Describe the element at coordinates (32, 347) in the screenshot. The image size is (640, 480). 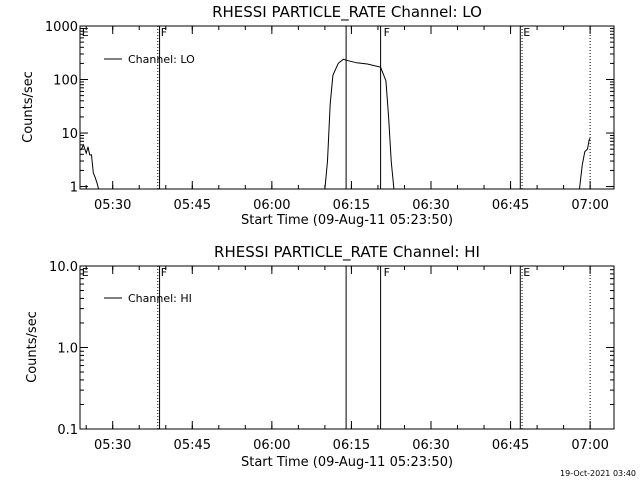
I see `hi-y-axis-label: Counts/sec` at that location.